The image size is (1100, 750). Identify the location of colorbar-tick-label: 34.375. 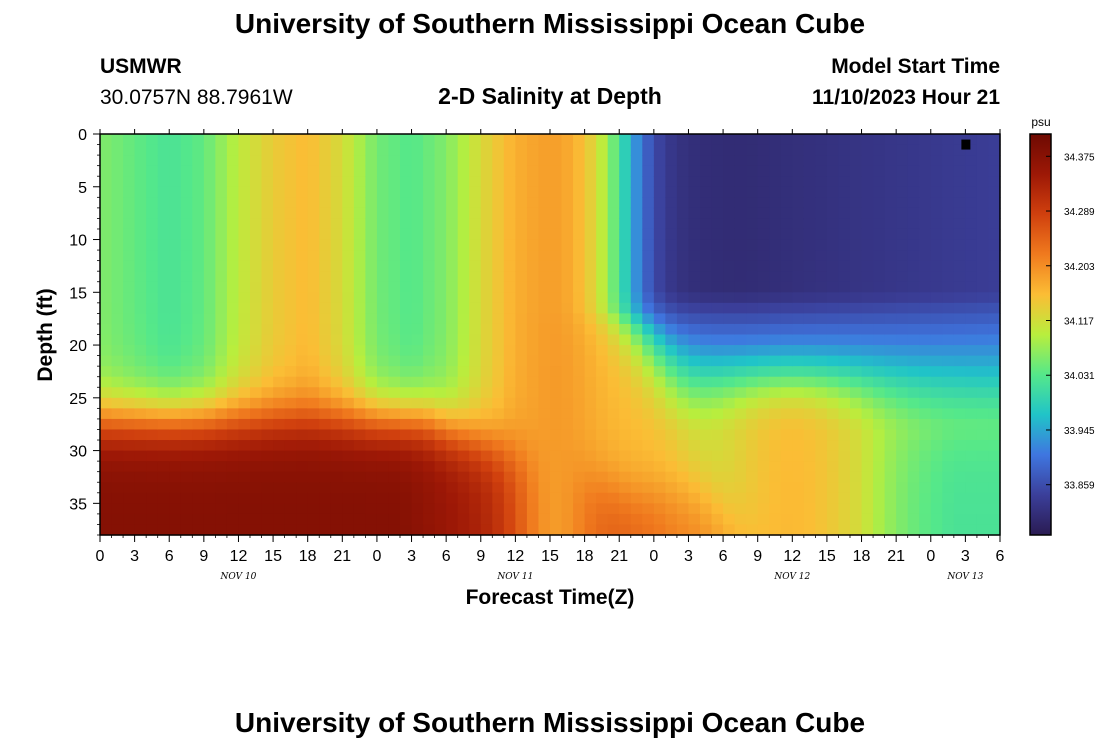
(1079, 157).